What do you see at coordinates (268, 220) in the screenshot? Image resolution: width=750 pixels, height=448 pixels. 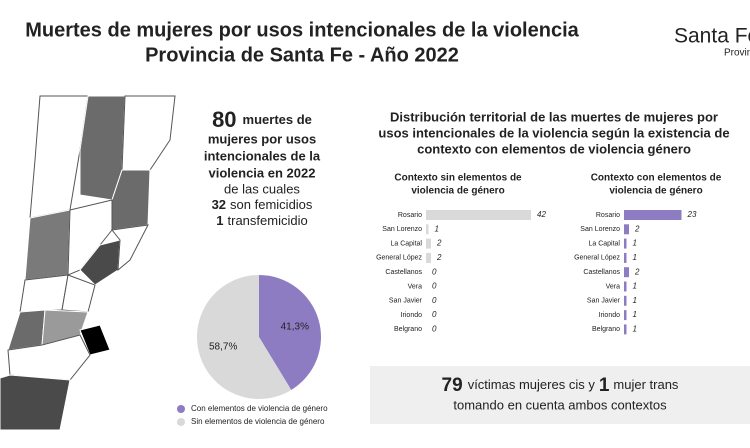 I see `transfemicides-text: transfemicidio` at bounding box center [268, 220].